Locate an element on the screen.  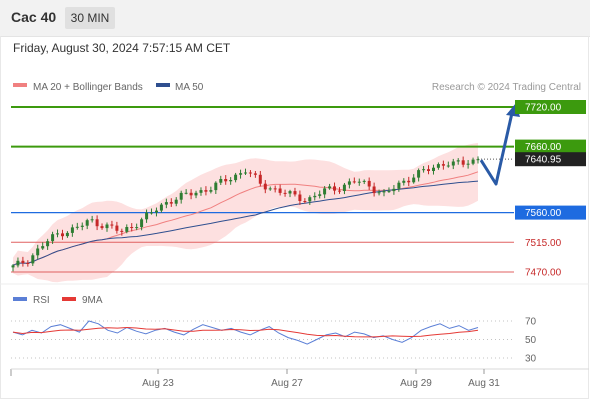
x-tick-label-1: Aug 27 is located at coordinates (287, 383).